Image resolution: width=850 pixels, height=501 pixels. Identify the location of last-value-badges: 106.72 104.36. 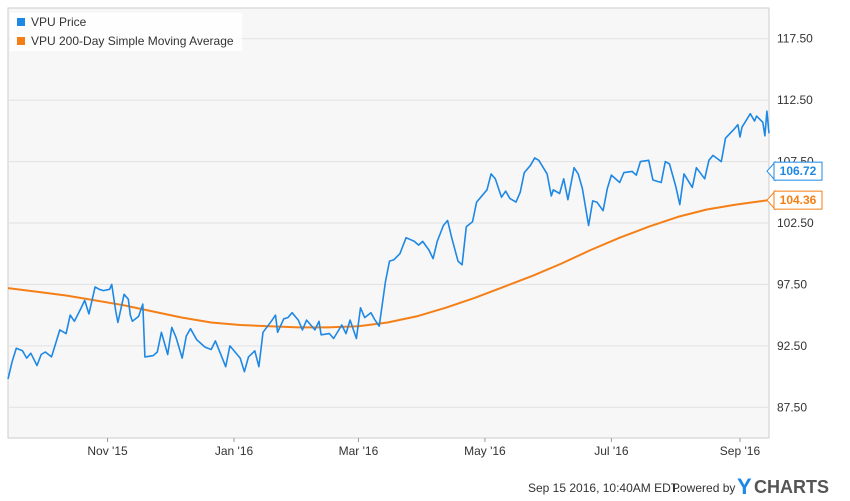
(794, 185).